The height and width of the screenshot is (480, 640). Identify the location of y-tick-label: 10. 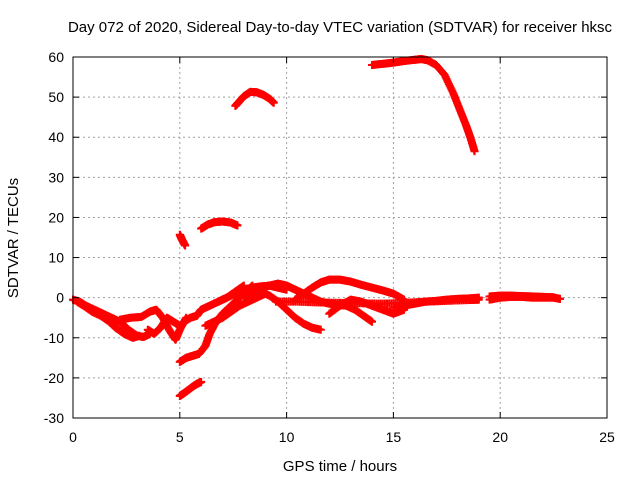
(56, 258).